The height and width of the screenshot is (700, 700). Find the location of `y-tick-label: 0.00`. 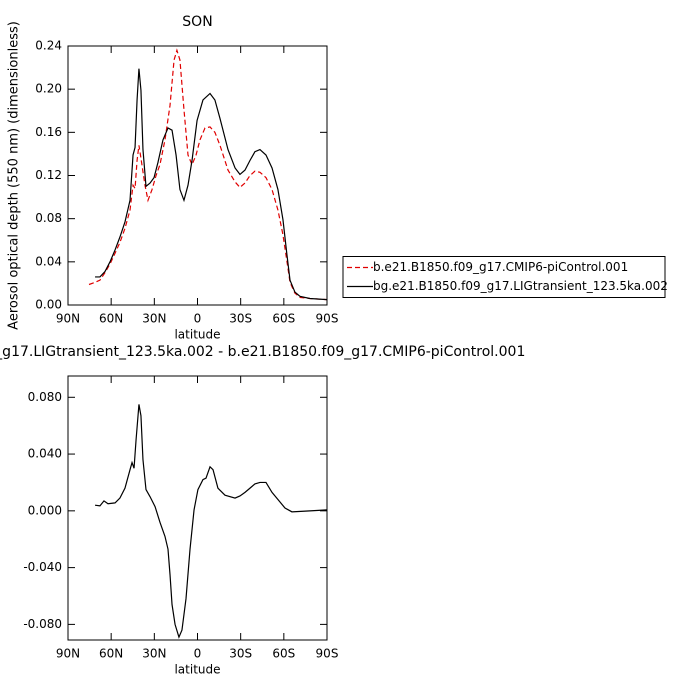

y-tick-label: 0.00 is located at coordinates (48, 305).